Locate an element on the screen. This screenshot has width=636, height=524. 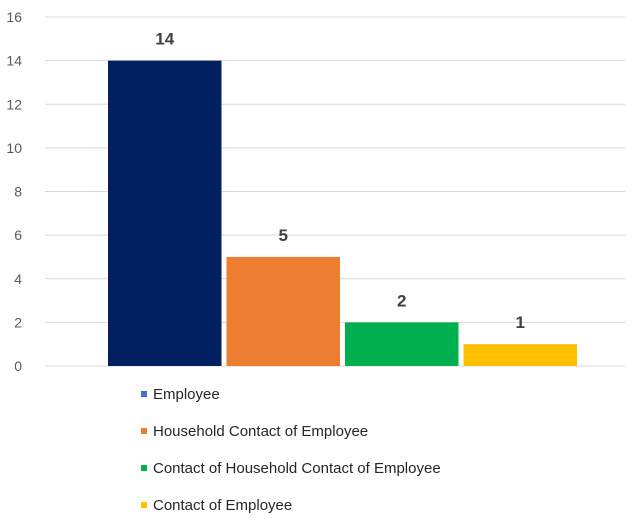
y-tick-label: 10 is located at coordinates (14, 148).